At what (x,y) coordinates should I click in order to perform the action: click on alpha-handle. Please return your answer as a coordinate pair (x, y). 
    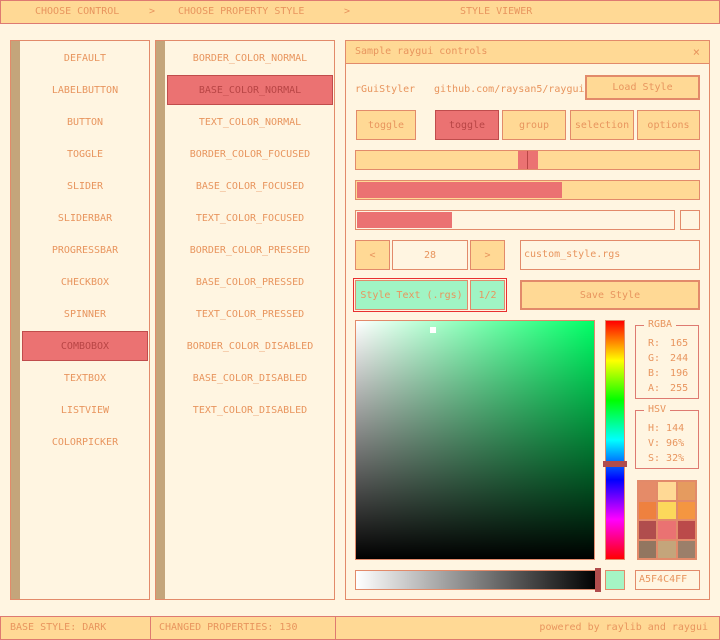
    Looking at the image, I should click on (598, 580).